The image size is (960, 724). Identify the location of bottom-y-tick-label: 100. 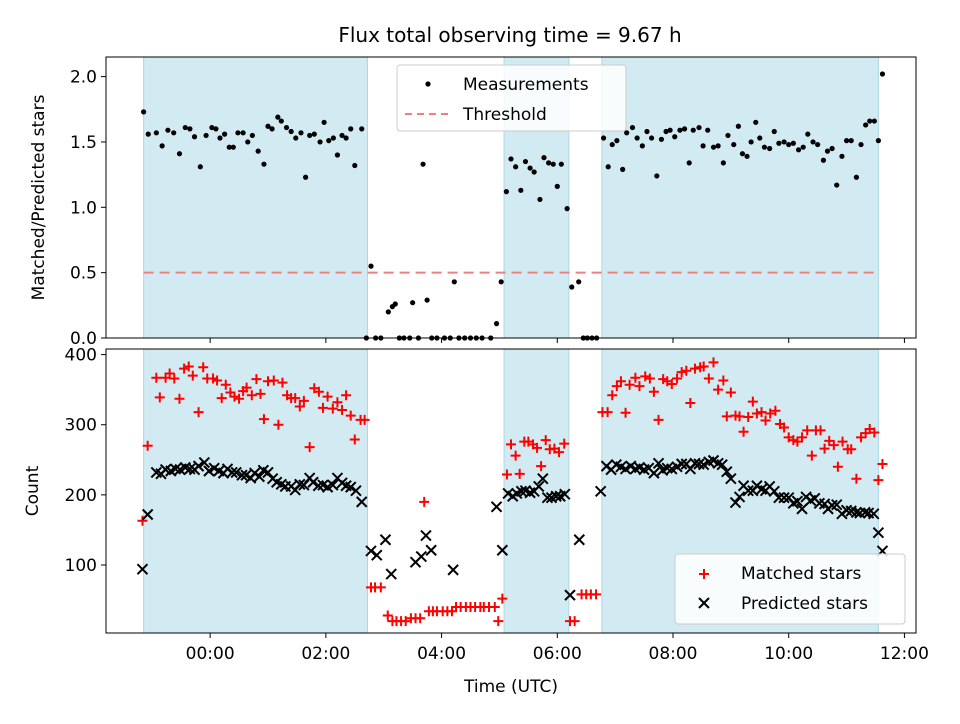
(81, 566).